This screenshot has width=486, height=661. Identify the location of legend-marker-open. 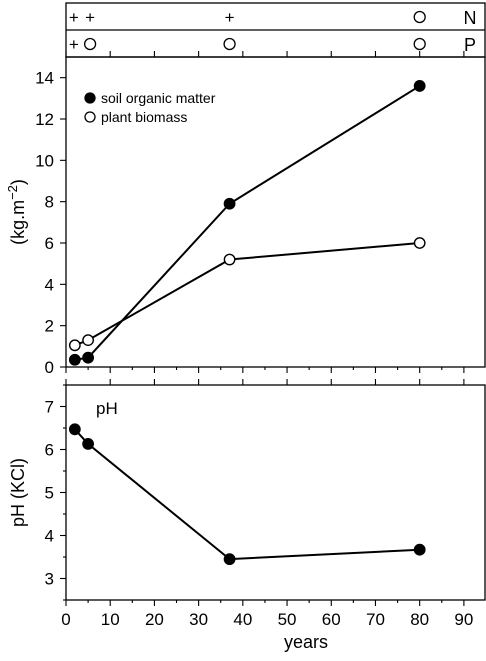
(90, 117).